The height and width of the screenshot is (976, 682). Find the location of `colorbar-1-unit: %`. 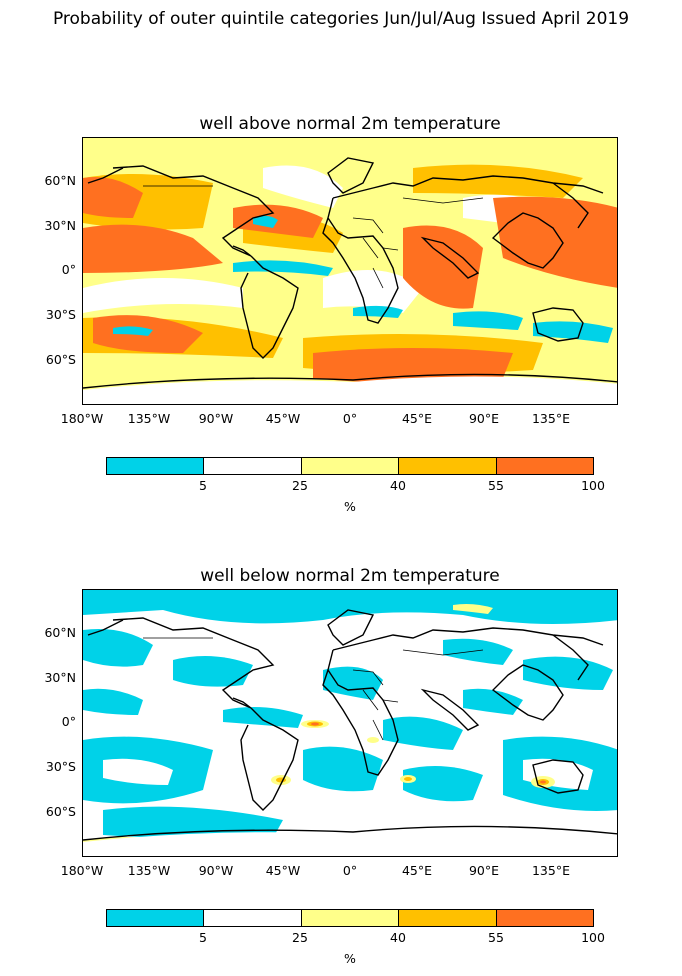

colorbar-1-unit: % is located at coordinates (350, 506).